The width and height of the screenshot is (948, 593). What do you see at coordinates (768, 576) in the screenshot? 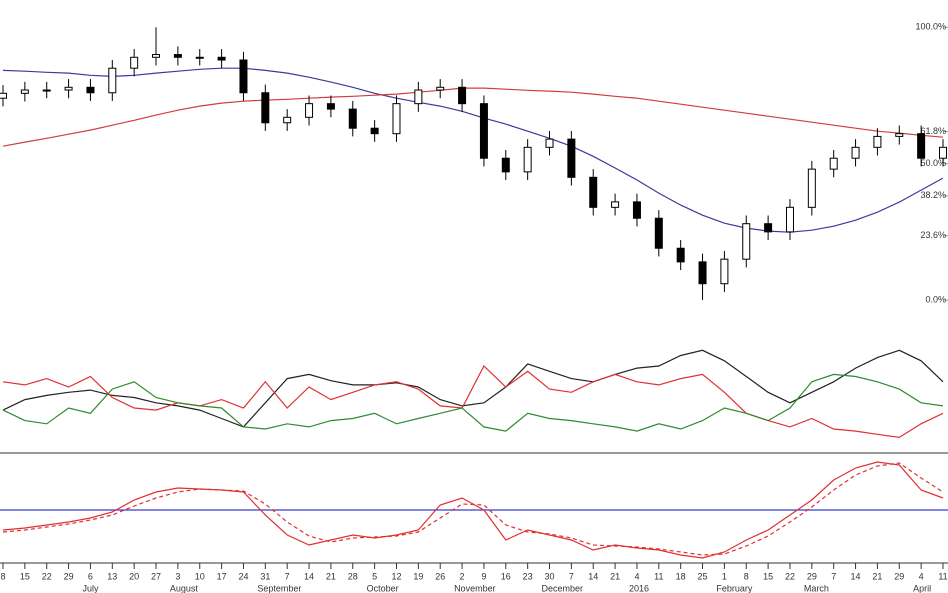
I see `x-tick-label: 15` at bounding box center [768, 576].